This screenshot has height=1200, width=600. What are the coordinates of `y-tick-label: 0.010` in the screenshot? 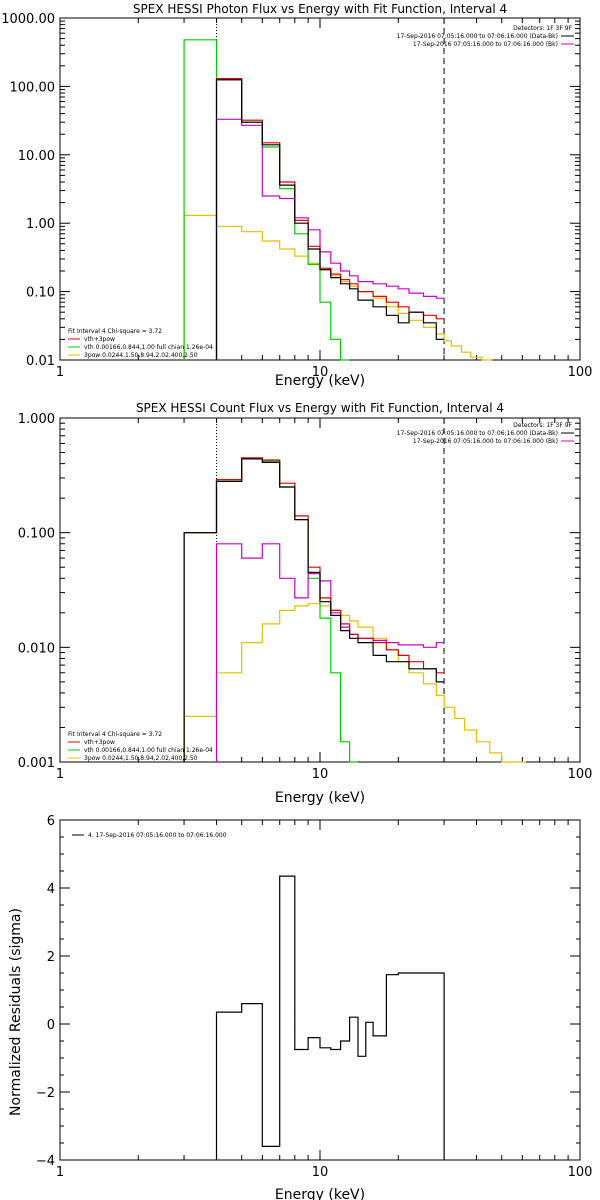 It's located at (36, 648).